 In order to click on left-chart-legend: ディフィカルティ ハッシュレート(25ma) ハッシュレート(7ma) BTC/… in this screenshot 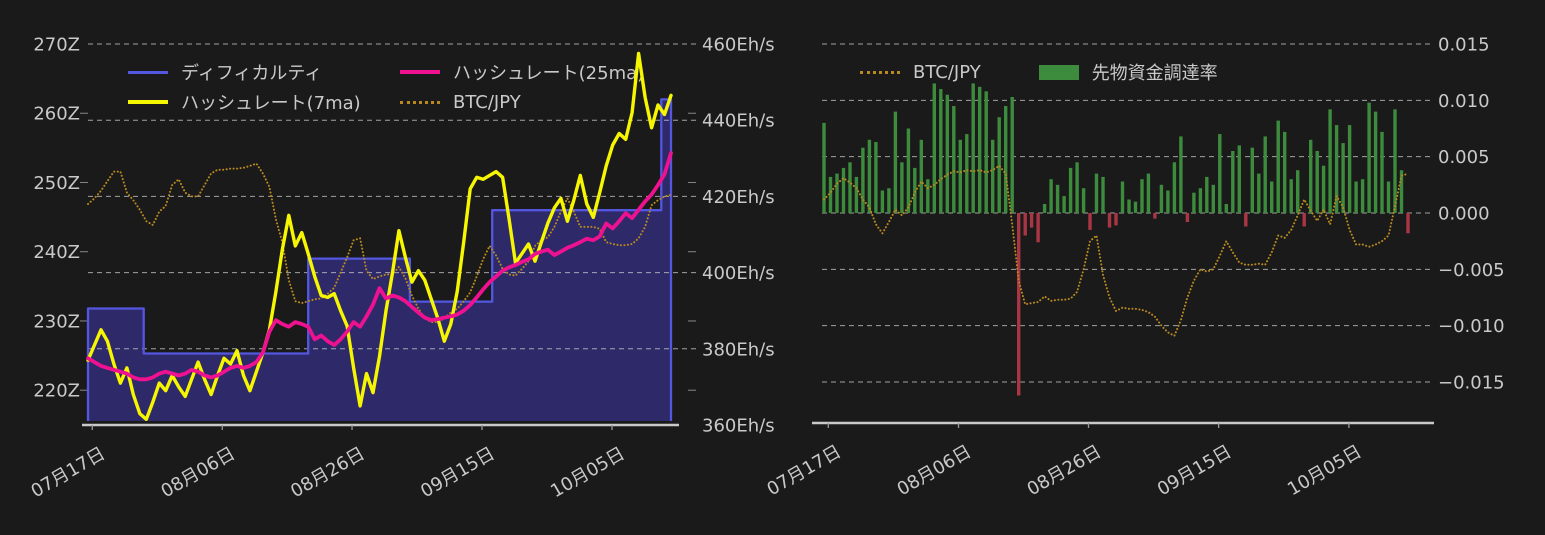, I will do `click(386, 87)`.